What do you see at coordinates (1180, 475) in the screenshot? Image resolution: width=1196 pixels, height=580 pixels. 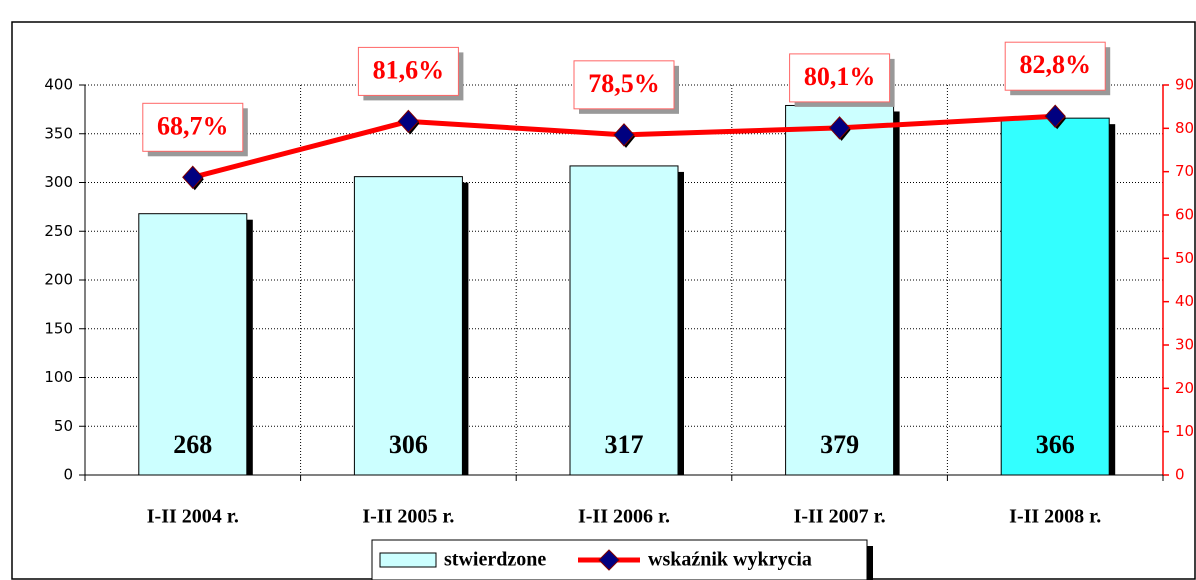 I see `y2-tick-label: 0` at bounding box center [1180, 475].